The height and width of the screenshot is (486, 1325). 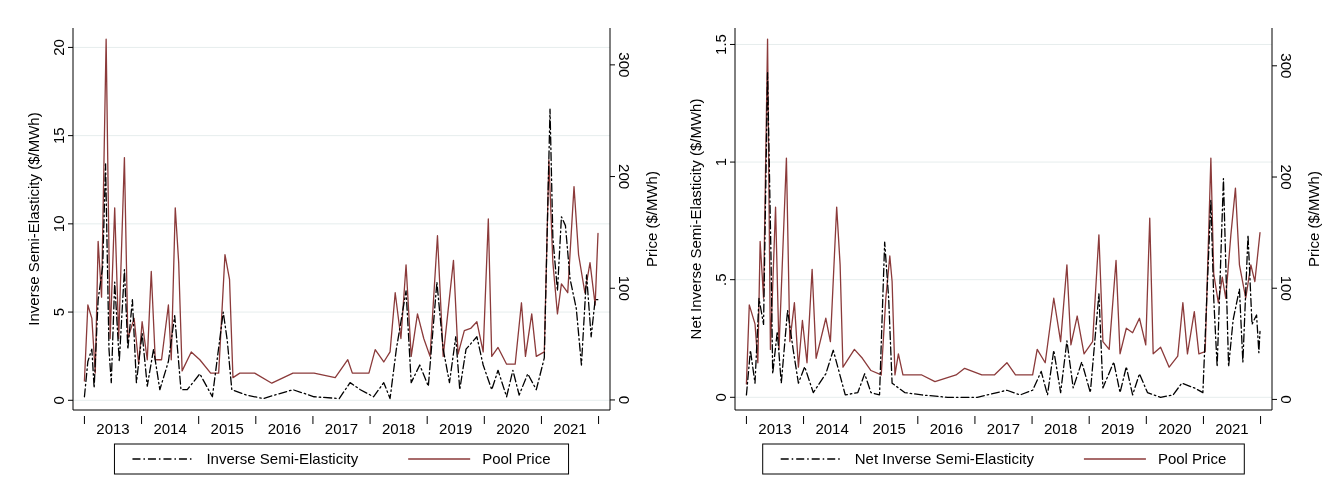 What do you see at coordinates (720, 44) in the screenshot?
I see `y-tick-label: 1.5` at bounding box center [720, 44].